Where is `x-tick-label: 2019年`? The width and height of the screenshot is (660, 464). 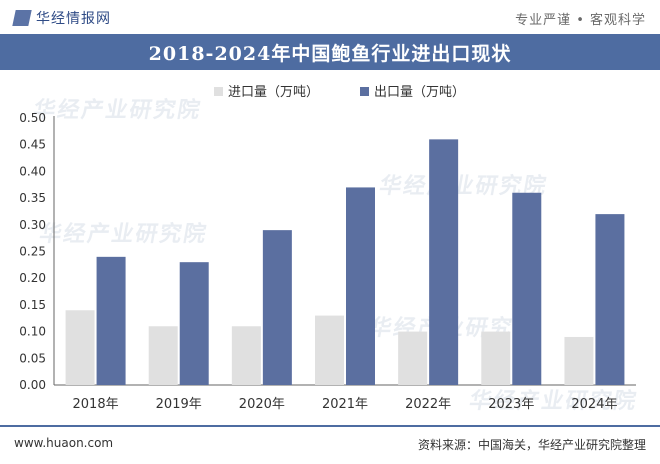
x-tick-label: 2019年 is located at coordinates (179, 404).